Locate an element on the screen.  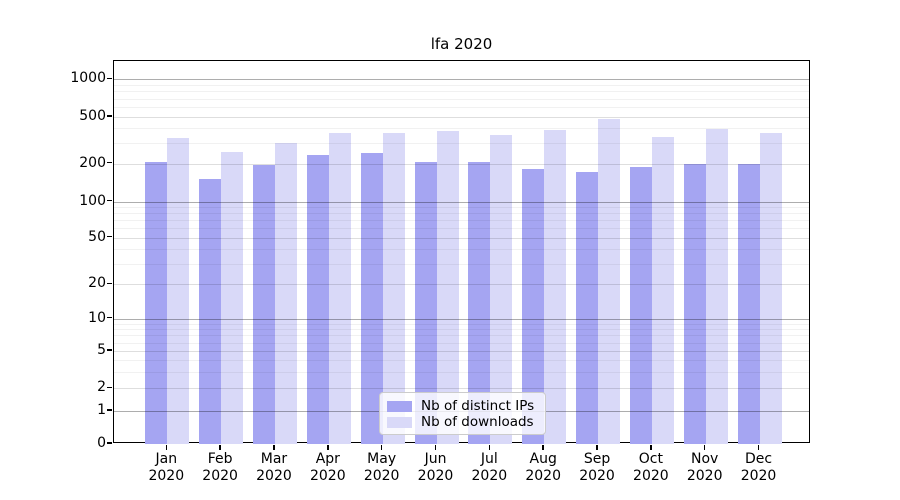
bar-distinct-ips-mar is located at coordinates (263, 304).